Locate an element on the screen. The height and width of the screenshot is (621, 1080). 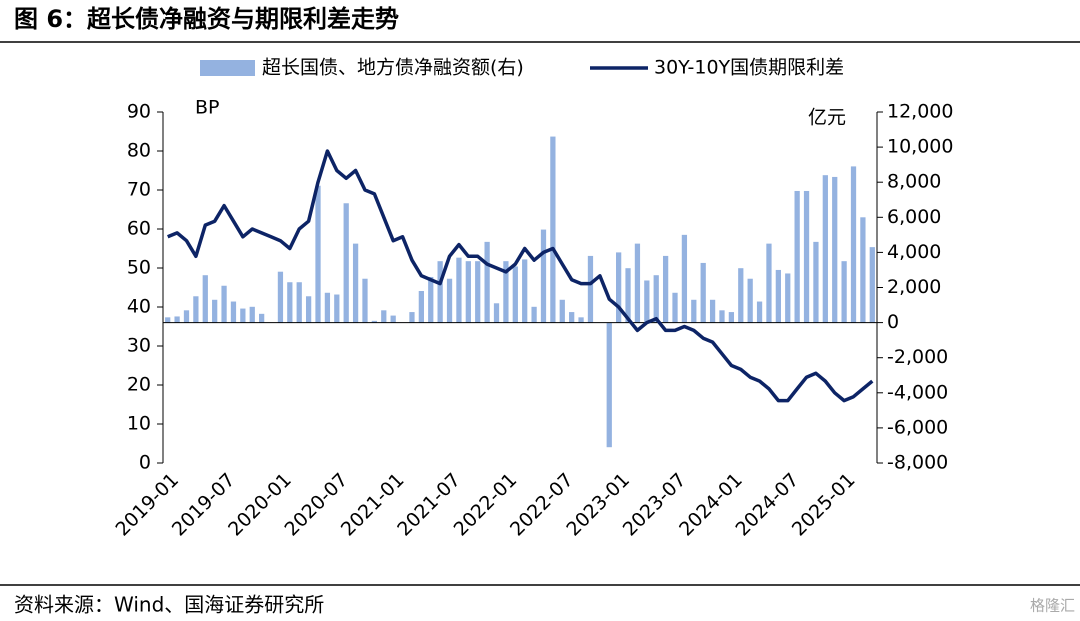
y2-tick-label: 2,000 is located at coordinates (914, 287).